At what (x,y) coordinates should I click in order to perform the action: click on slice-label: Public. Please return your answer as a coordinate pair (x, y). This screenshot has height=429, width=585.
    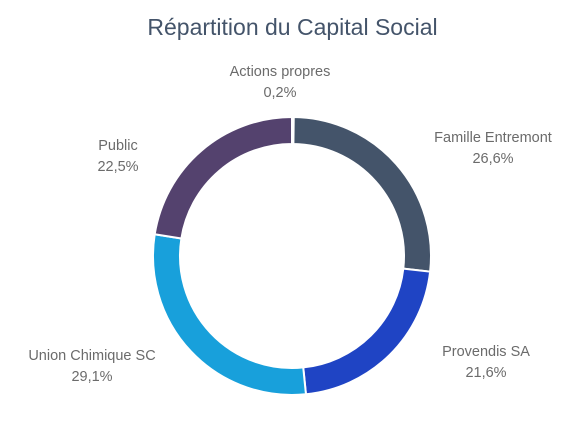
    Looking at the image, I should click on (118, 146).